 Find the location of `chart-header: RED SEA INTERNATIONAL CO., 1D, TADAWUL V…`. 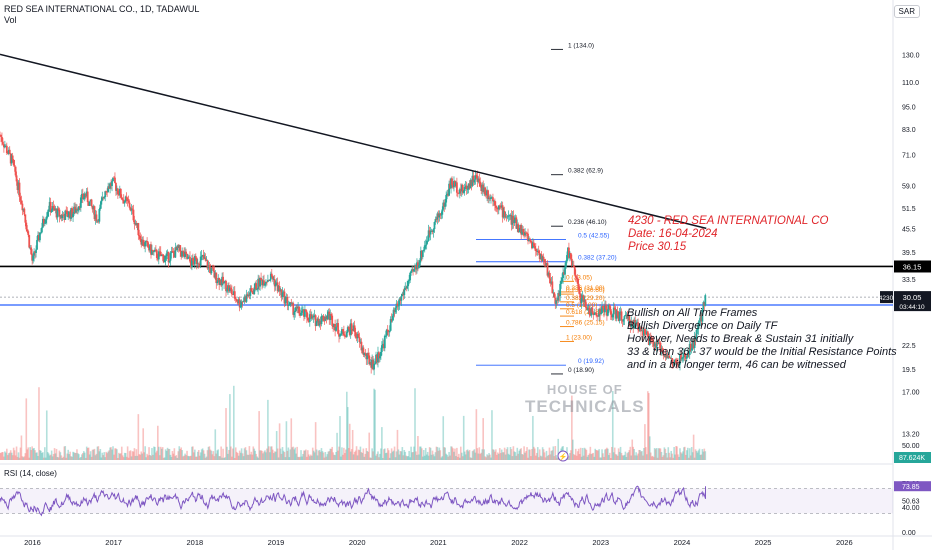

chart-header: RED SEA INTERNATIONAL CO., 1D, TADAWUL V… is located at coordinates (101, 15).